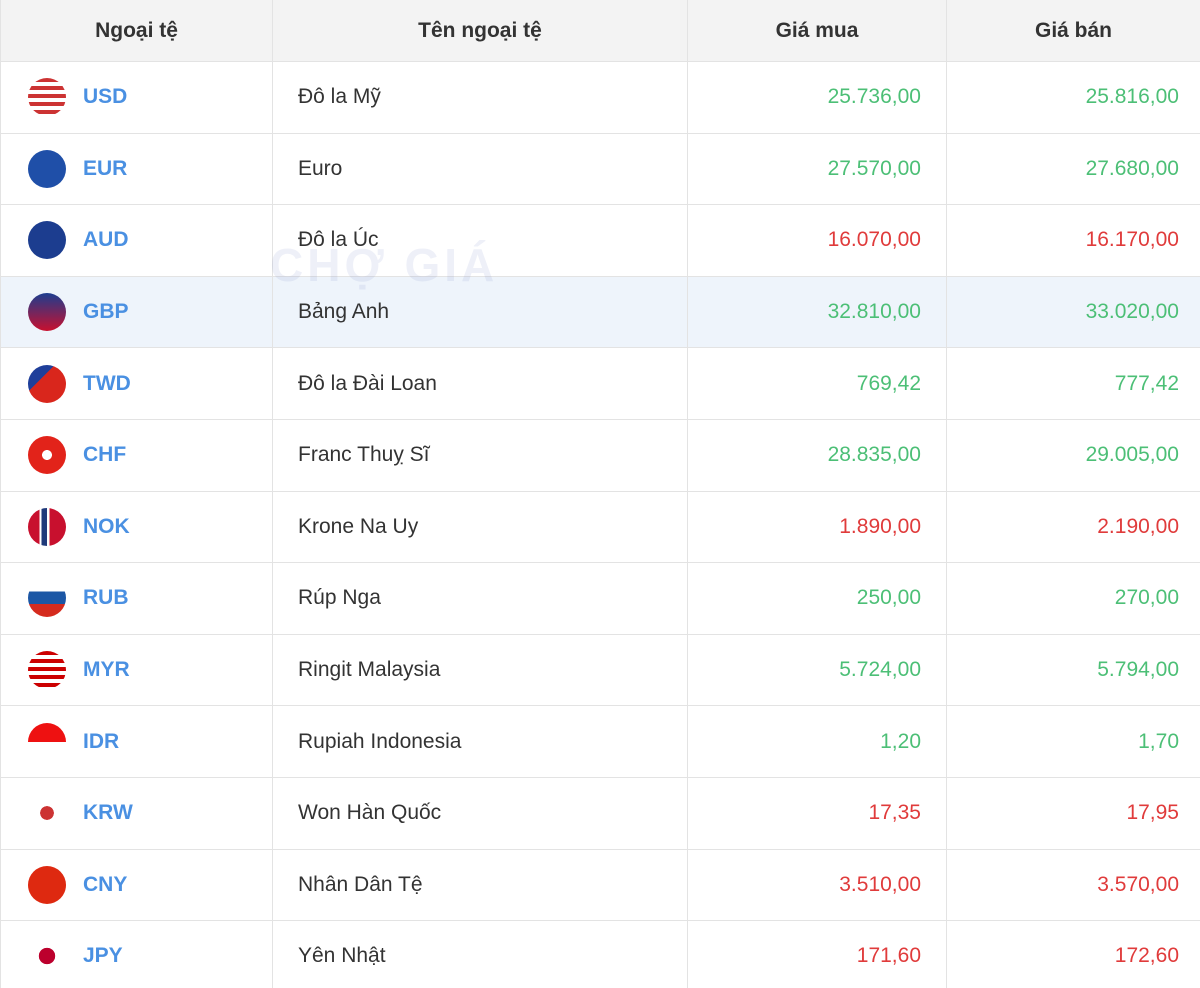 This screenshot has height=988, width=1200. What do you see at coordinates (136, 670) in the screenshot?
I see `code-cell: MYR` at bounding box center [136, 670].